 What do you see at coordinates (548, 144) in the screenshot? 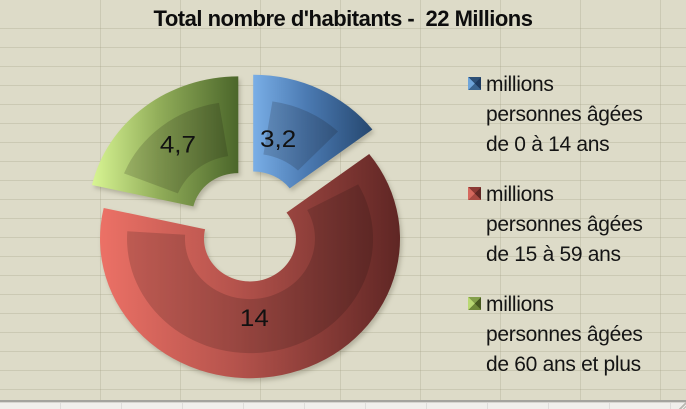
I see `legend-label-line: de 0 à 14 ans` at bounding box center [548, 144].